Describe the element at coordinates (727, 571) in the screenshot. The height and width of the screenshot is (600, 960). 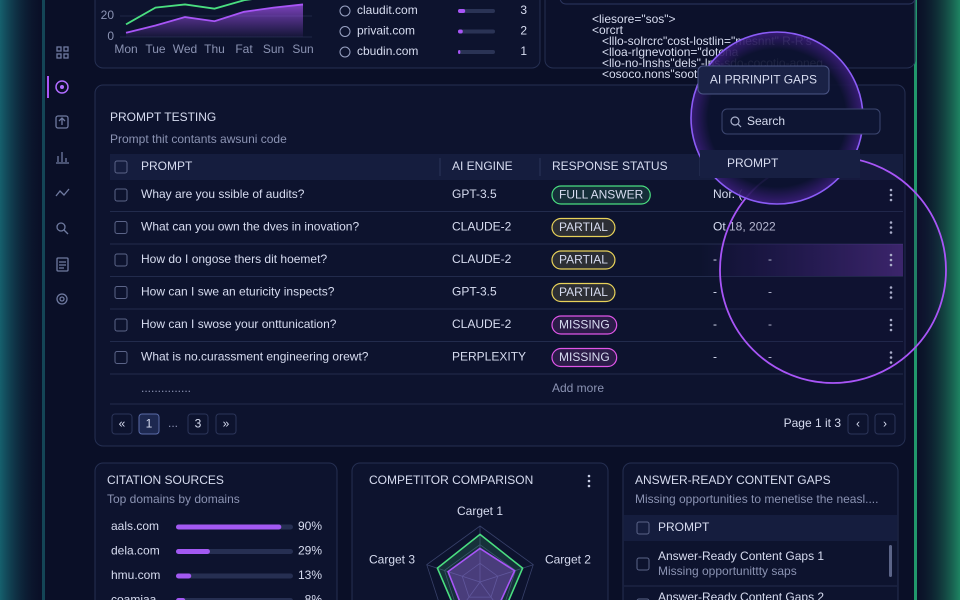
I see `gap-subtitle: Missing opportunittty saps` at that location.